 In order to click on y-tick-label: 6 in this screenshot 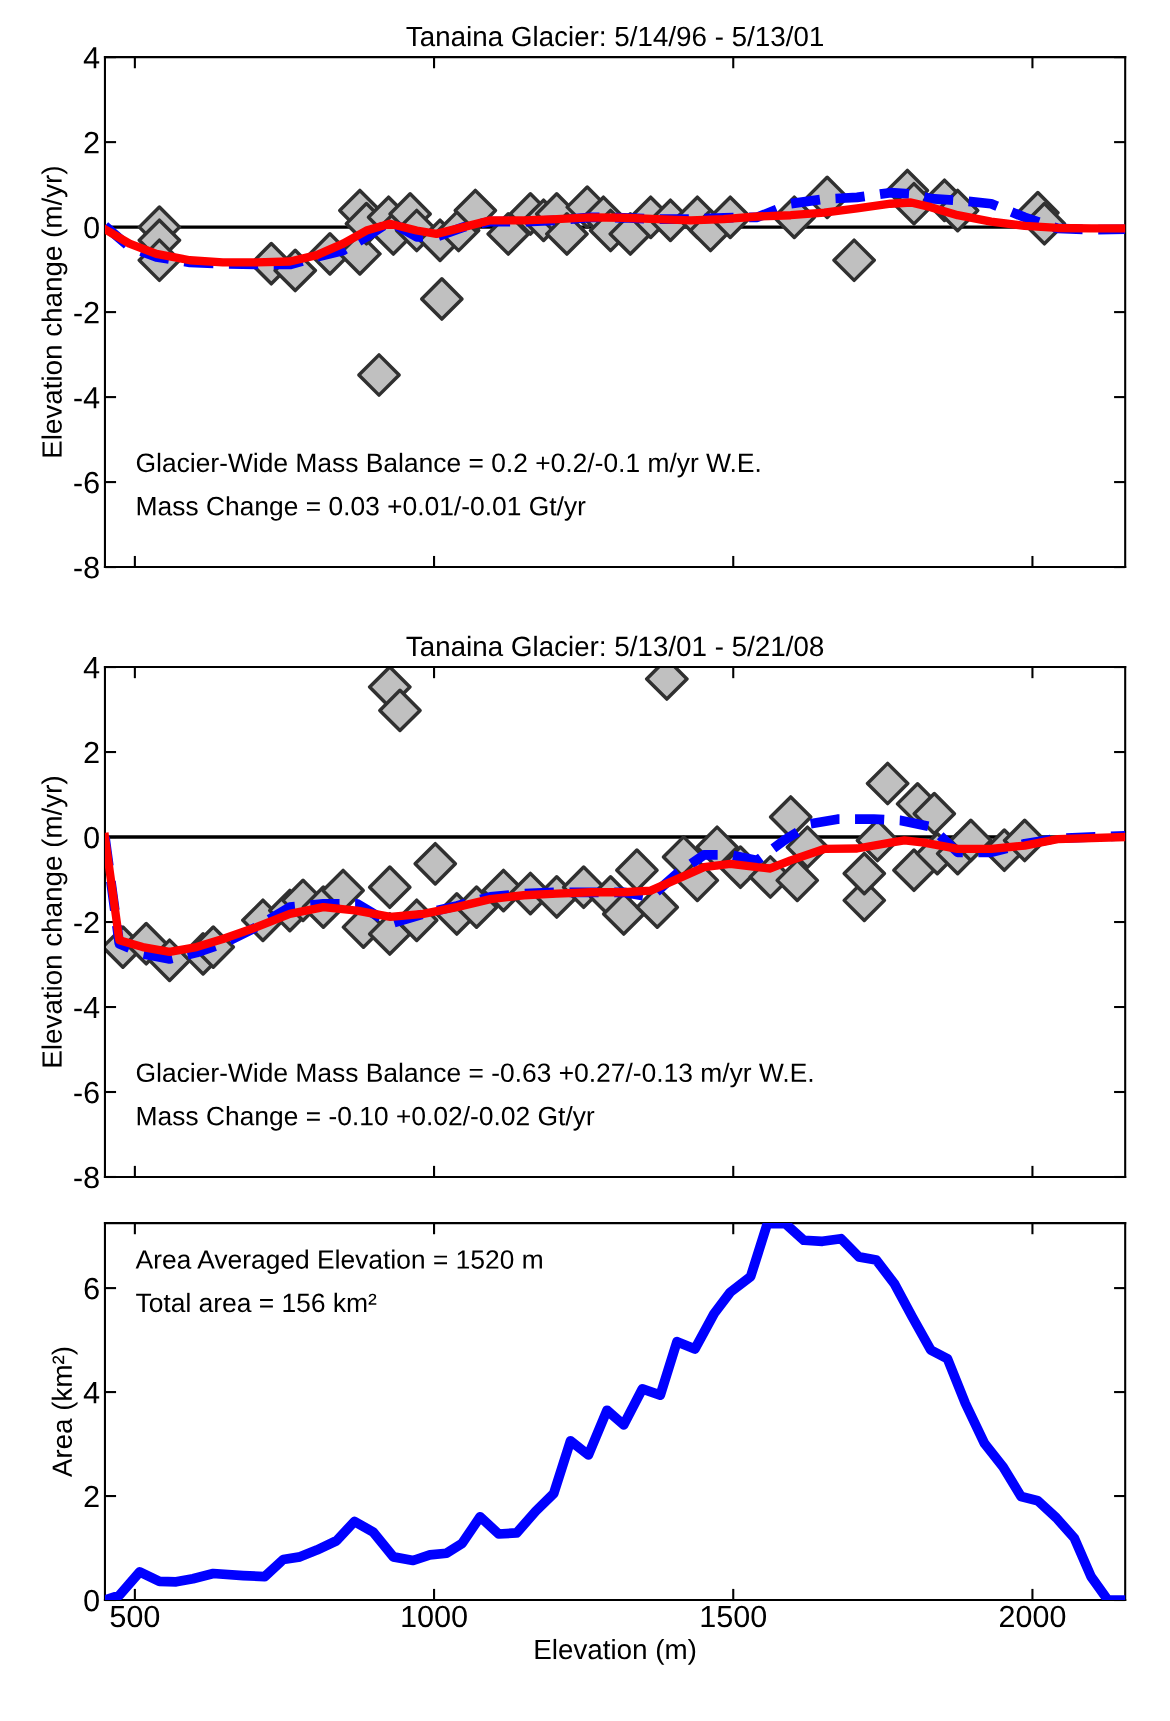, I will do `click(91, 1288)`.